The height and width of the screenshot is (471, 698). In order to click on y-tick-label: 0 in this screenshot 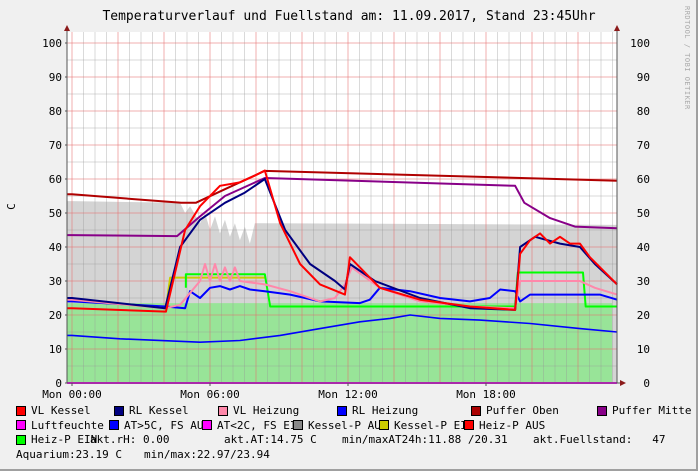, I will do `click(58, 383)`.